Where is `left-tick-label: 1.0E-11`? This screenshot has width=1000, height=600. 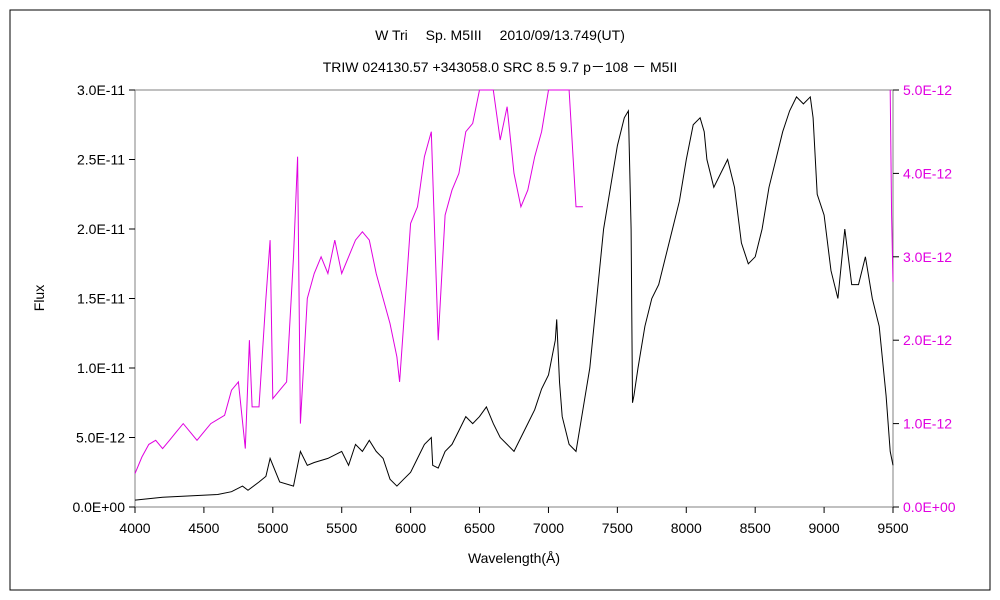 left-tick-label: 1.0E-11 is located at coordinates (101, 368).